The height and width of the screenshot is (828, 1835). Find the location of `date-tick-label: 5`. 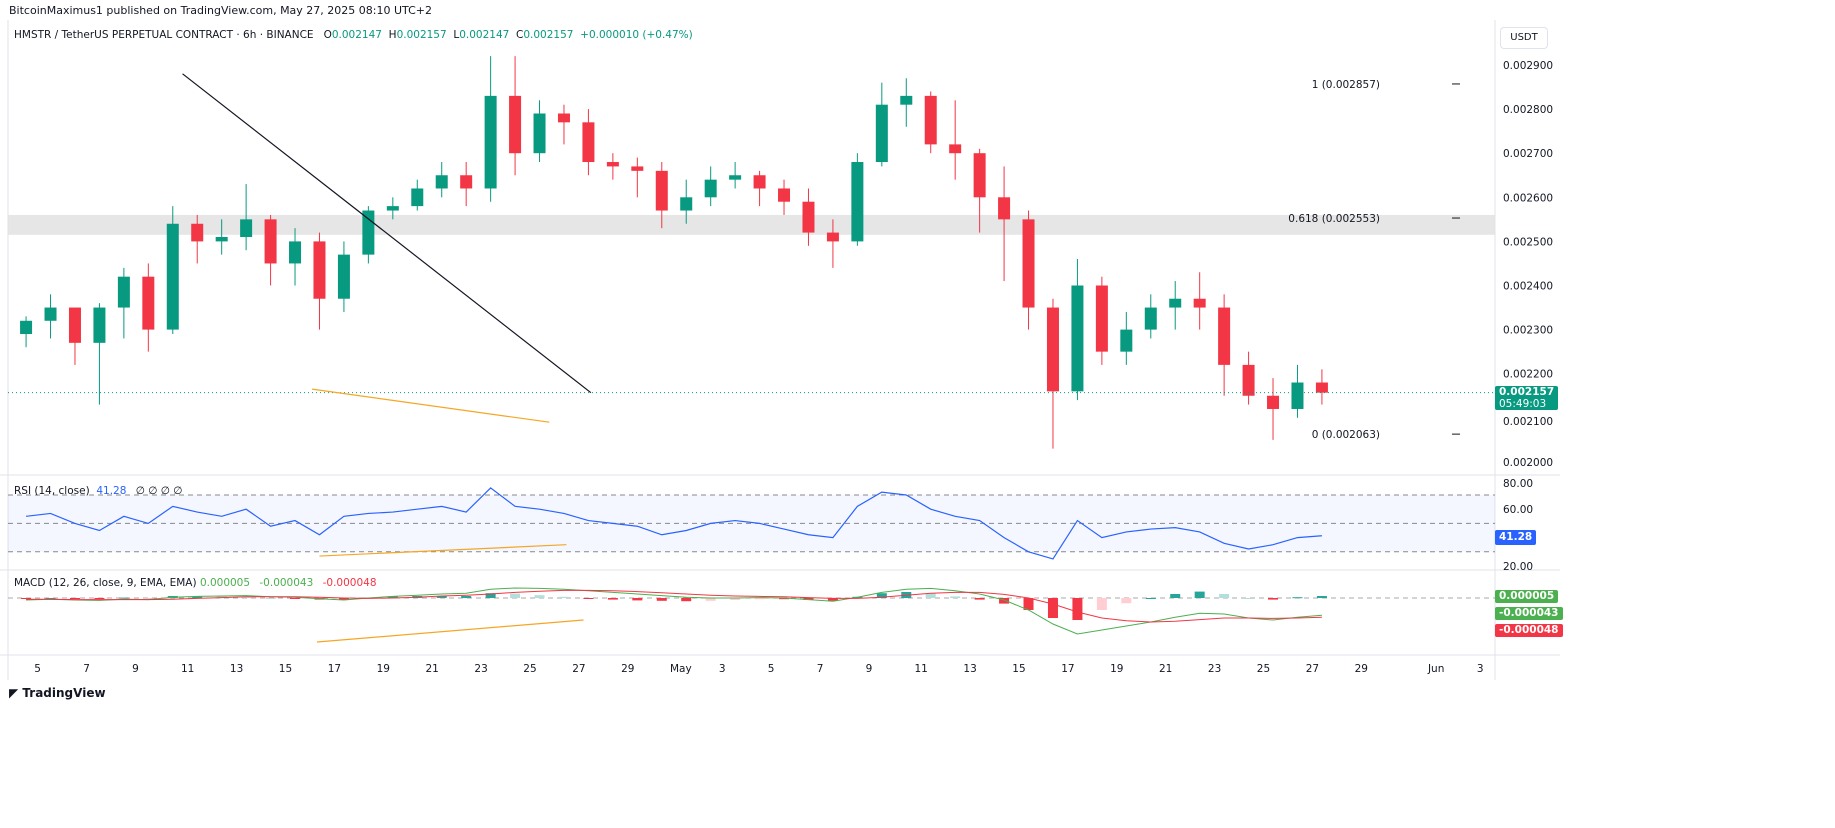

date-tick-label: 5 is located at coordinates (37, 669).